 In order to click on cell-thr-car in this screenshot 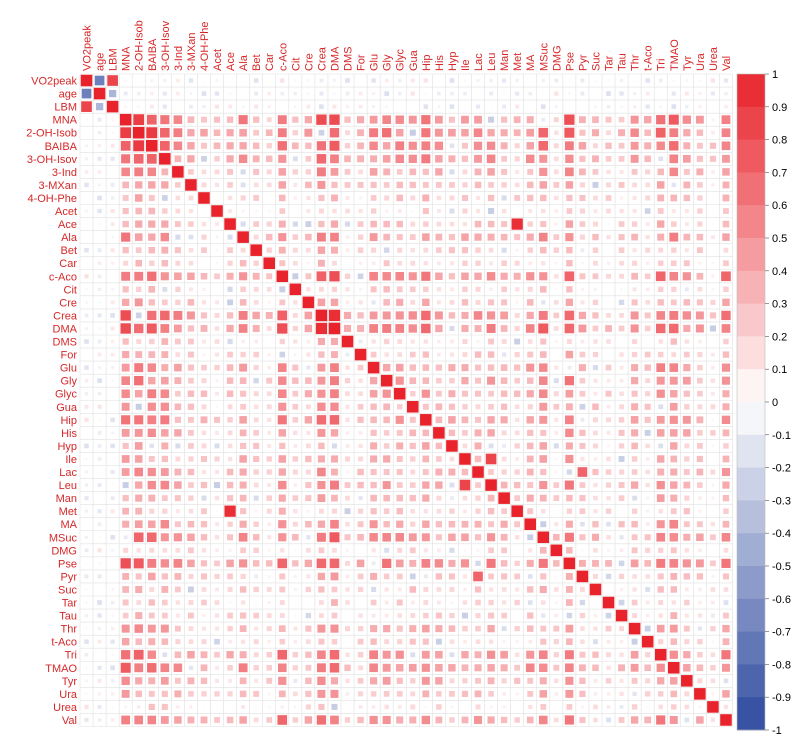, I will do `click(269, 629)`.